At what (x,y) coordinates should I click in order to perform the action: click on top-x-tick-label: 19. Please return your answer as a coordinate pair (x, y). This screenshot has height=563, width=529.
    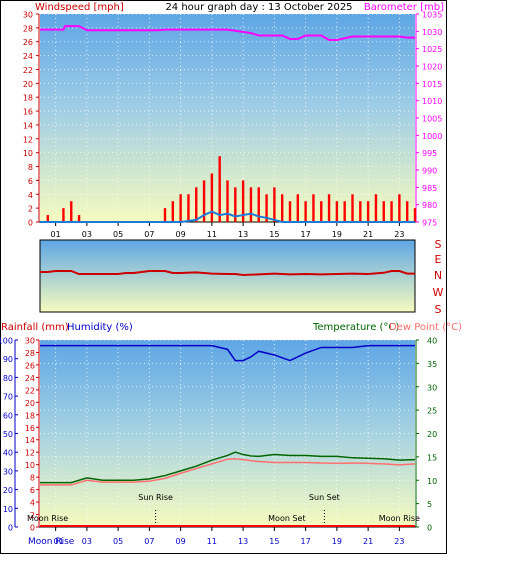
    Looking at the image, I should click on (337, 234).